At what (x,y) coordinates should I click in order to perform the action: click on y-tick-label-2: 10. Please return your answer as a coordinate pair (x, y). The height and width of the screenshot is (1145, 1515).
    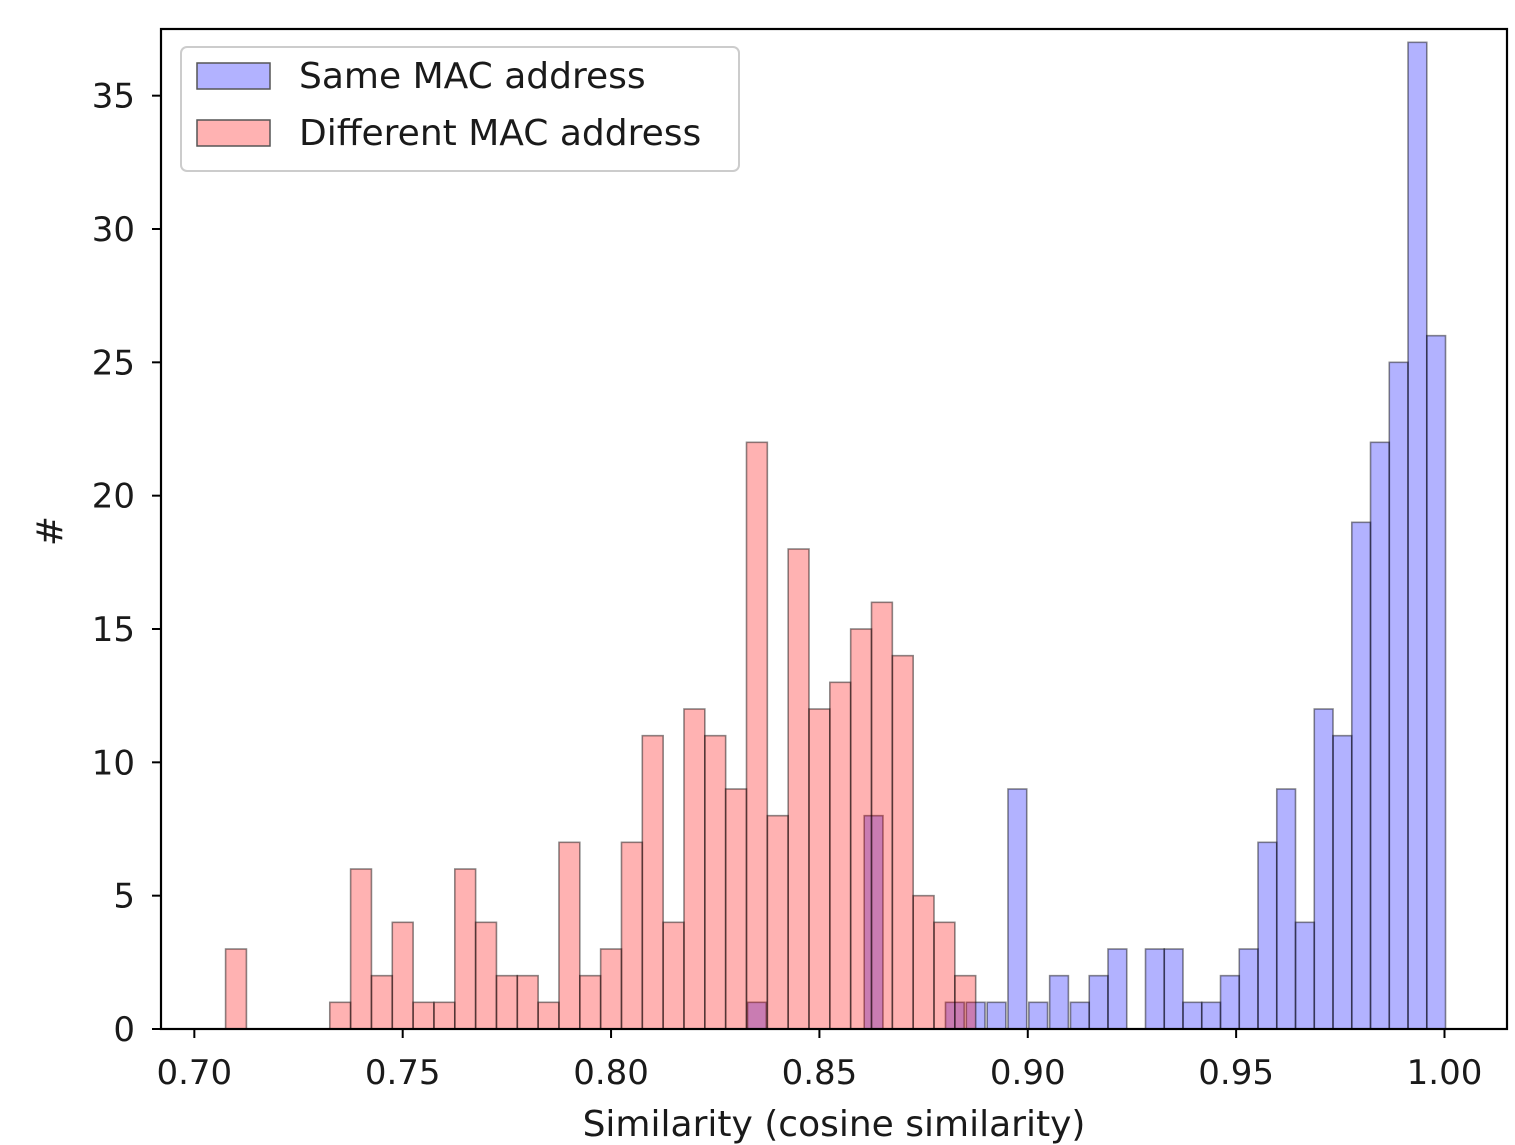
    Looking at the image, I should click on (113, 763).